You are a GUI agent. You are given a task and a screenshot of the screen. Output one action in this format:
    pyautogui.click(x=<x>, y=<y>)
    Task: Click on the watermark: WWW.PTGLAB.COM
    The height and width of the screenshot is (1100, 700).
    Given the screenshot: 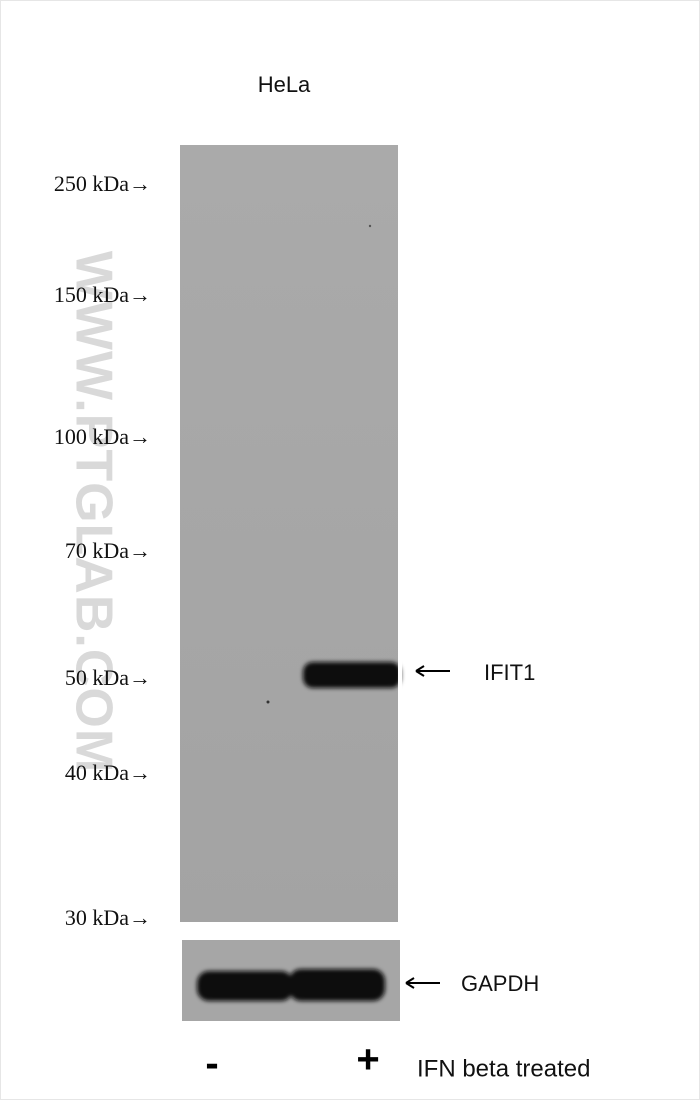 What is the action you would take?
    pyautogui.click(x=93, y=512)
    